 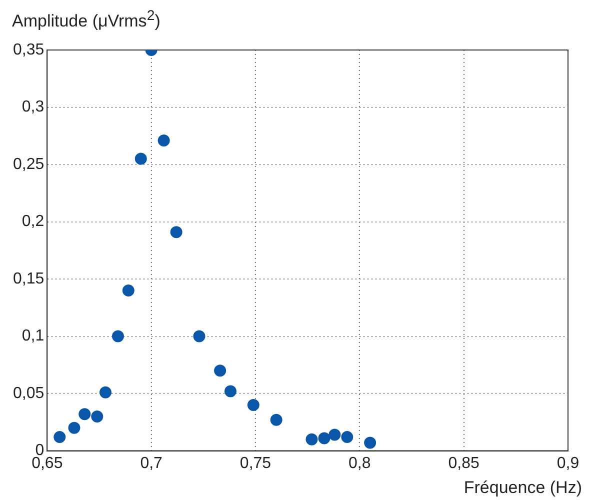 What do you see at coordinates (464, 463) in the screenshot?
I see `x-tick-label: 0,85` at bounding box center [464, 463].